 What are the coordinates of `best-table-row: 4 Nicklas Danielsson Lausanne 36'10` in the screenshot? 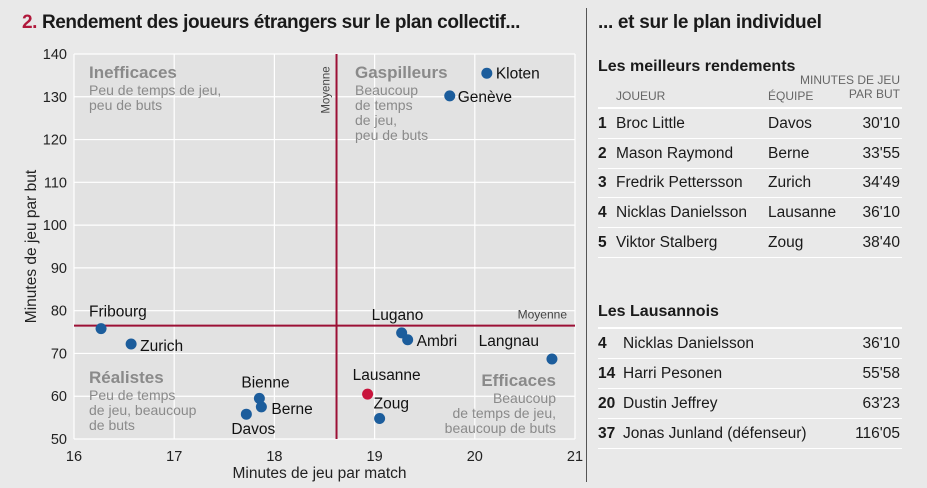 It's located at (750, 213).